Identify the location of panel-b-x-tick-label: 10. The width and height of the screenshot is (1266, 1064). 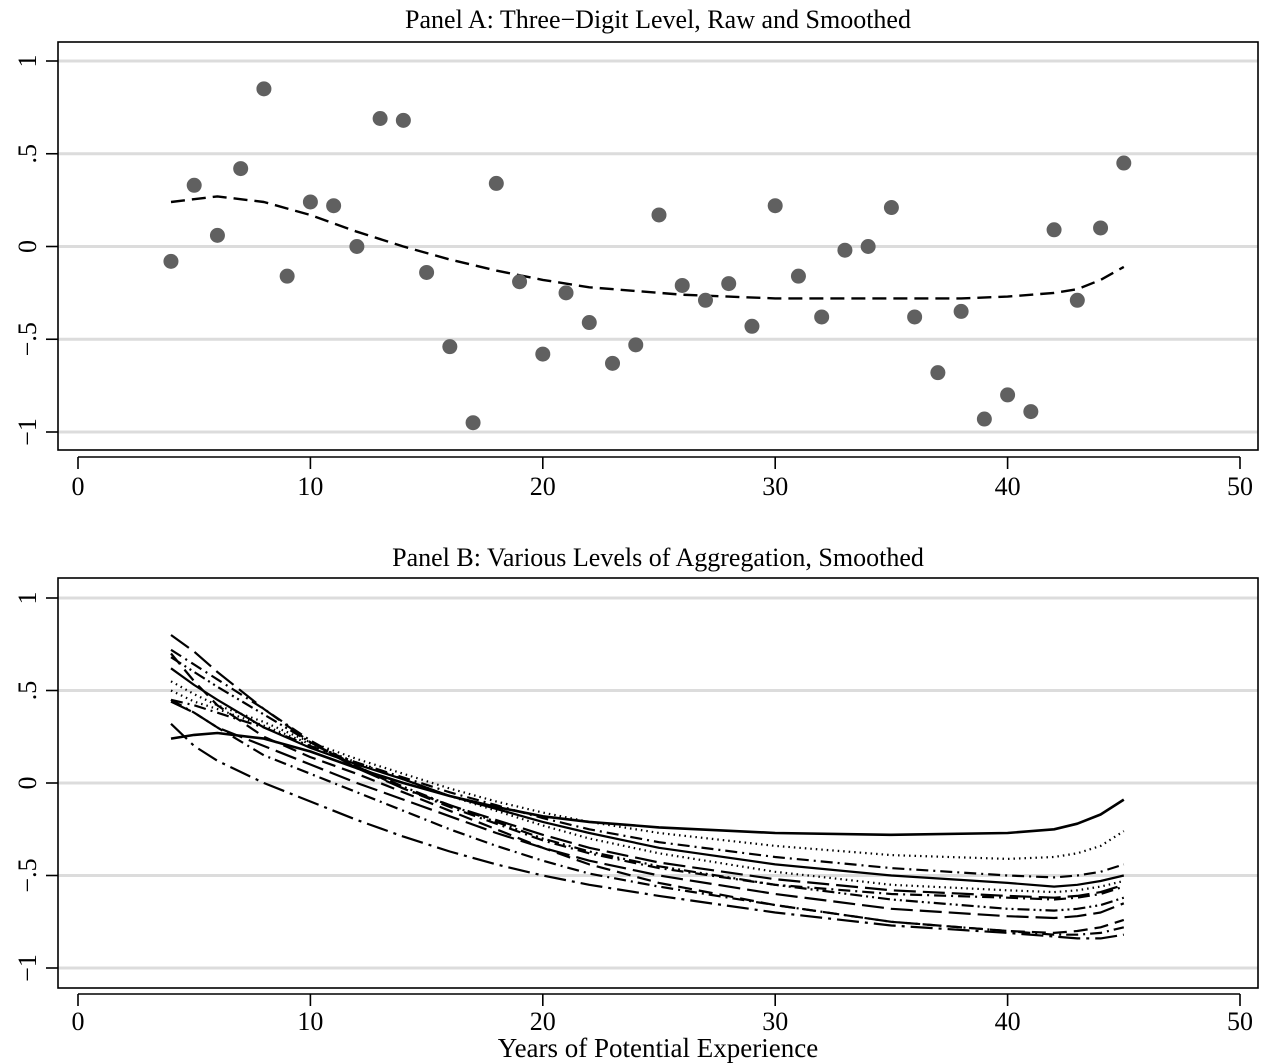
(310, 1021).